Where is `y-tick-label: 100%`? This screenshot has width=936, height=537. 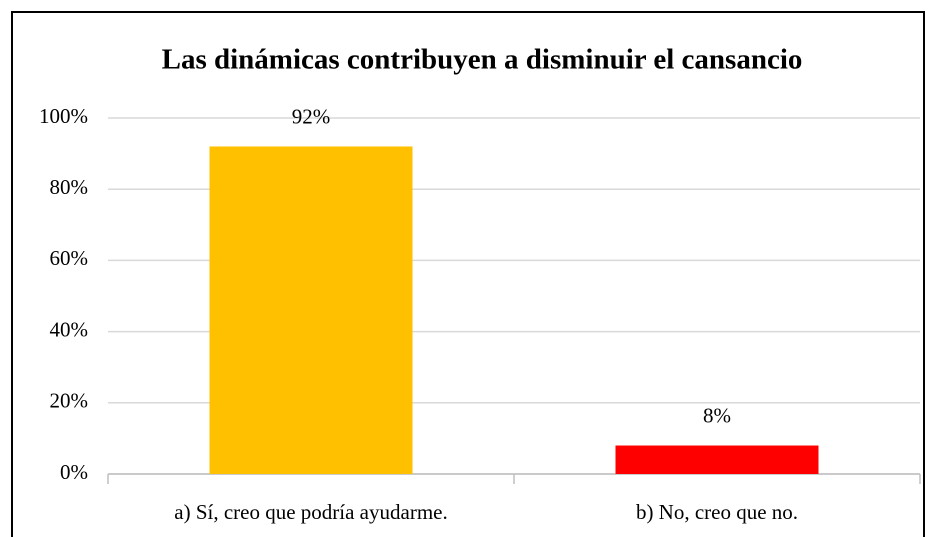 y-tick-label: 100% is located at coordinates (63, 116).